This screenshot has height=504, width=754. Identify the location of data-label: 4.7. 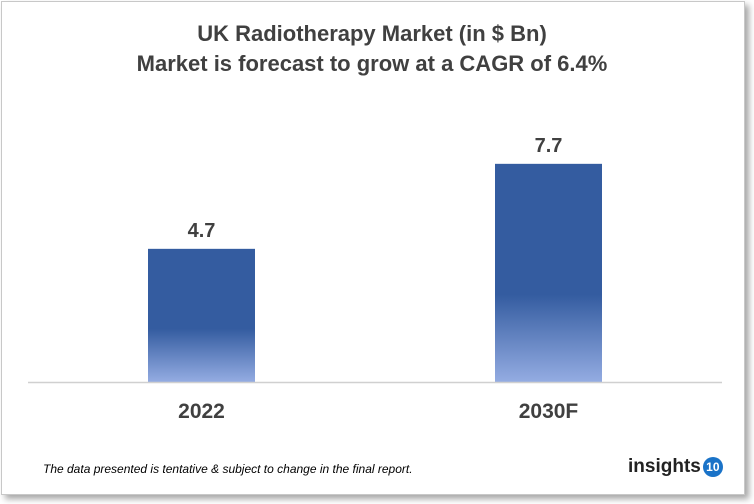
(202, 231).